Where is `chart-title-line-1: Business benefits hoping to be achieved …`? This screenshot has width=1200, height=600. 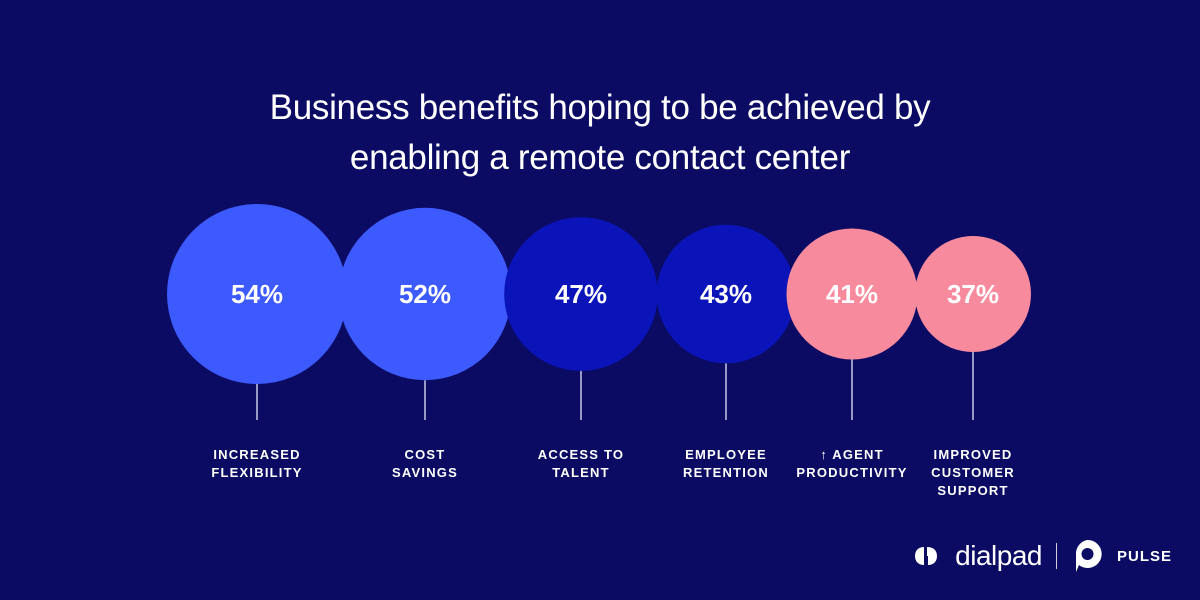
chart-title-line-1: Business benefits hoping to be achieved … is located at coordinates (600, 108).